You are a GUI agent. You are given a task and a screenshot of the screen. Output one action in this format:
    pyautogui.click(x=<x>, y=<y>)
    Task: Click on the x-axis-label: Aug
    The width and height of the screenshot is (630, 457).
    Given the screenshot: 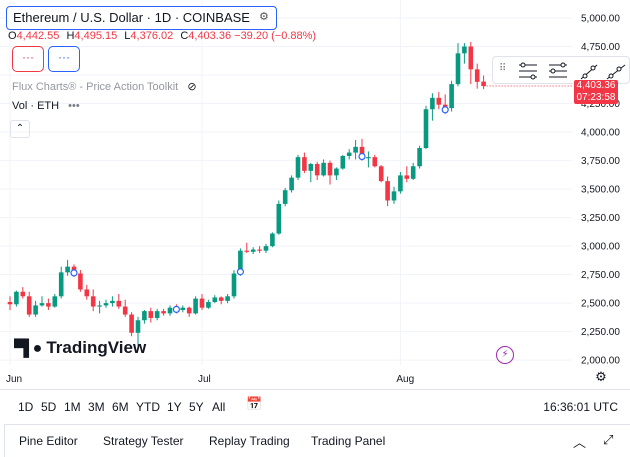 What is the action you would take?
    pyautogui.click(x=405, y=379)
    